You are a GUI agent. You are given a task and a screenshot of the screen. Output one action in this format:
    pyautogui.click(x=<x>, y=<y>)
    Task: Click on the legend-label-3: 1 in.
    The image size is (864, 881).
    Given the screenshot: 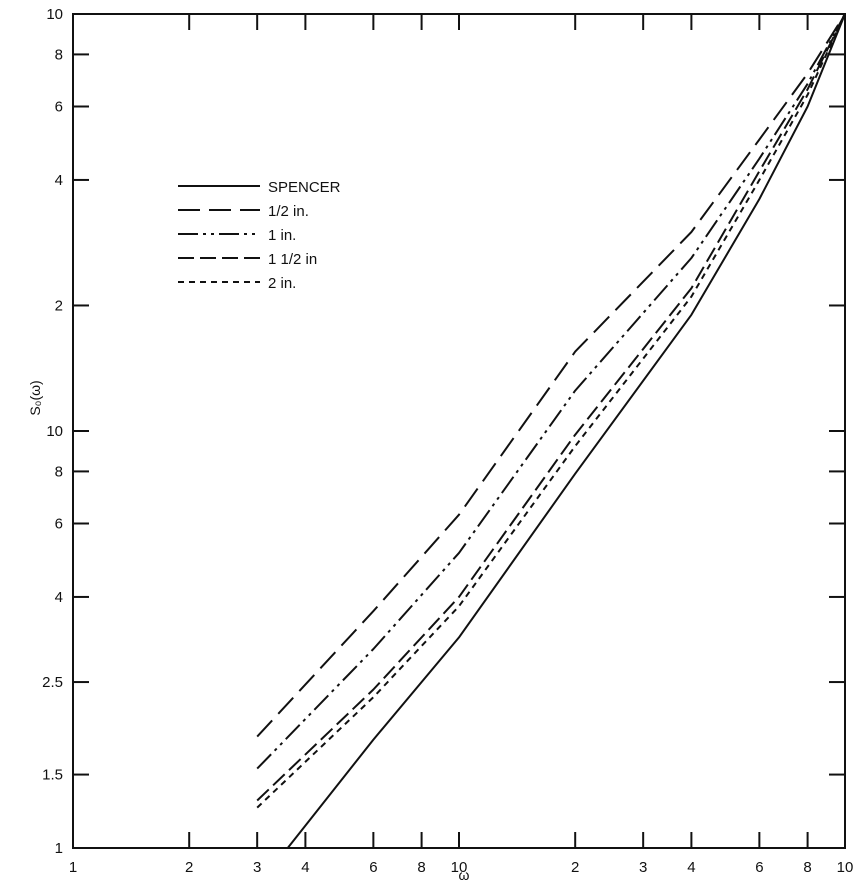 What is the action you would take?
    pyautogui.click(x=282, y=235)
    